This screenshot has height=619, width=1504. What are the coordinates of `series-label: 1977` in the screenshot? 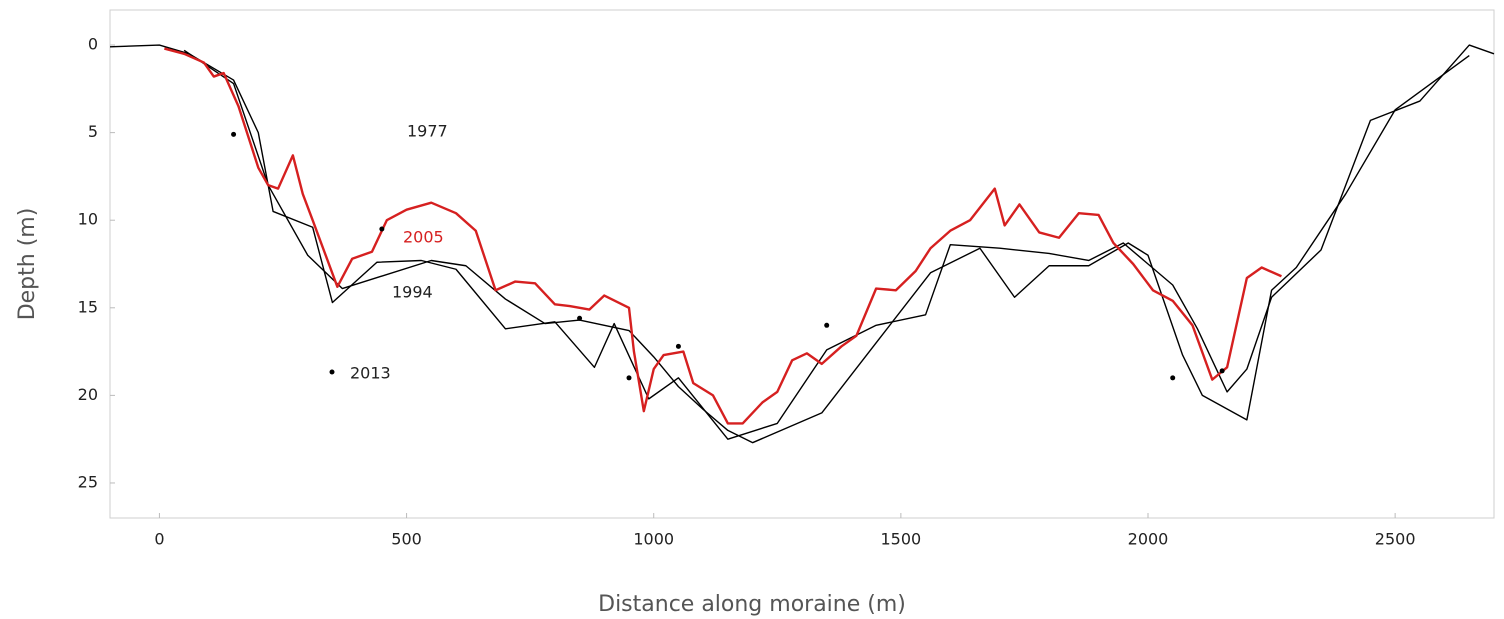 It's located at (427, 131).